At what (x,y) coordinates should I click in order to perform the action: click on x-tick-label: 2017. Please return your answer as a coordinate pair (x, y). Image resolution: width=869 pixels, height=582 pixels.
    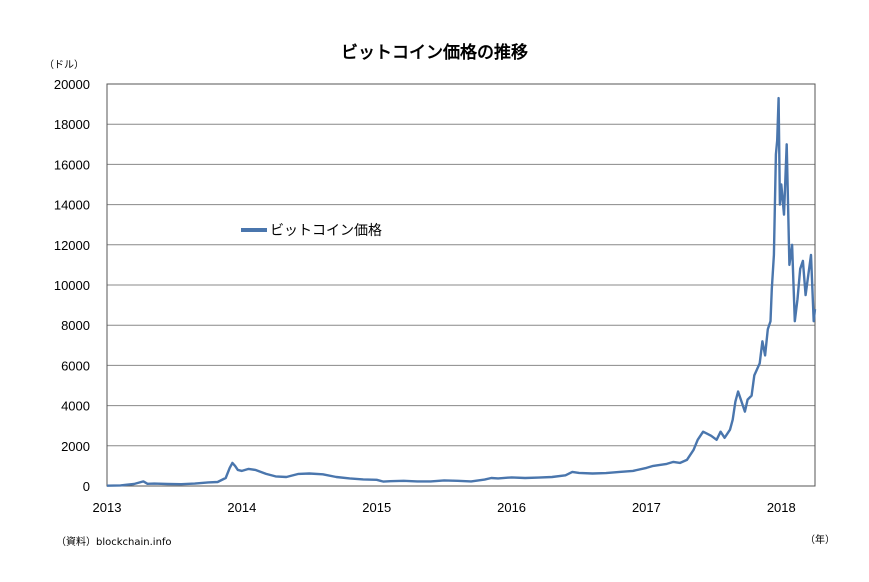
    Looking at the image, I should click on (646, 507).